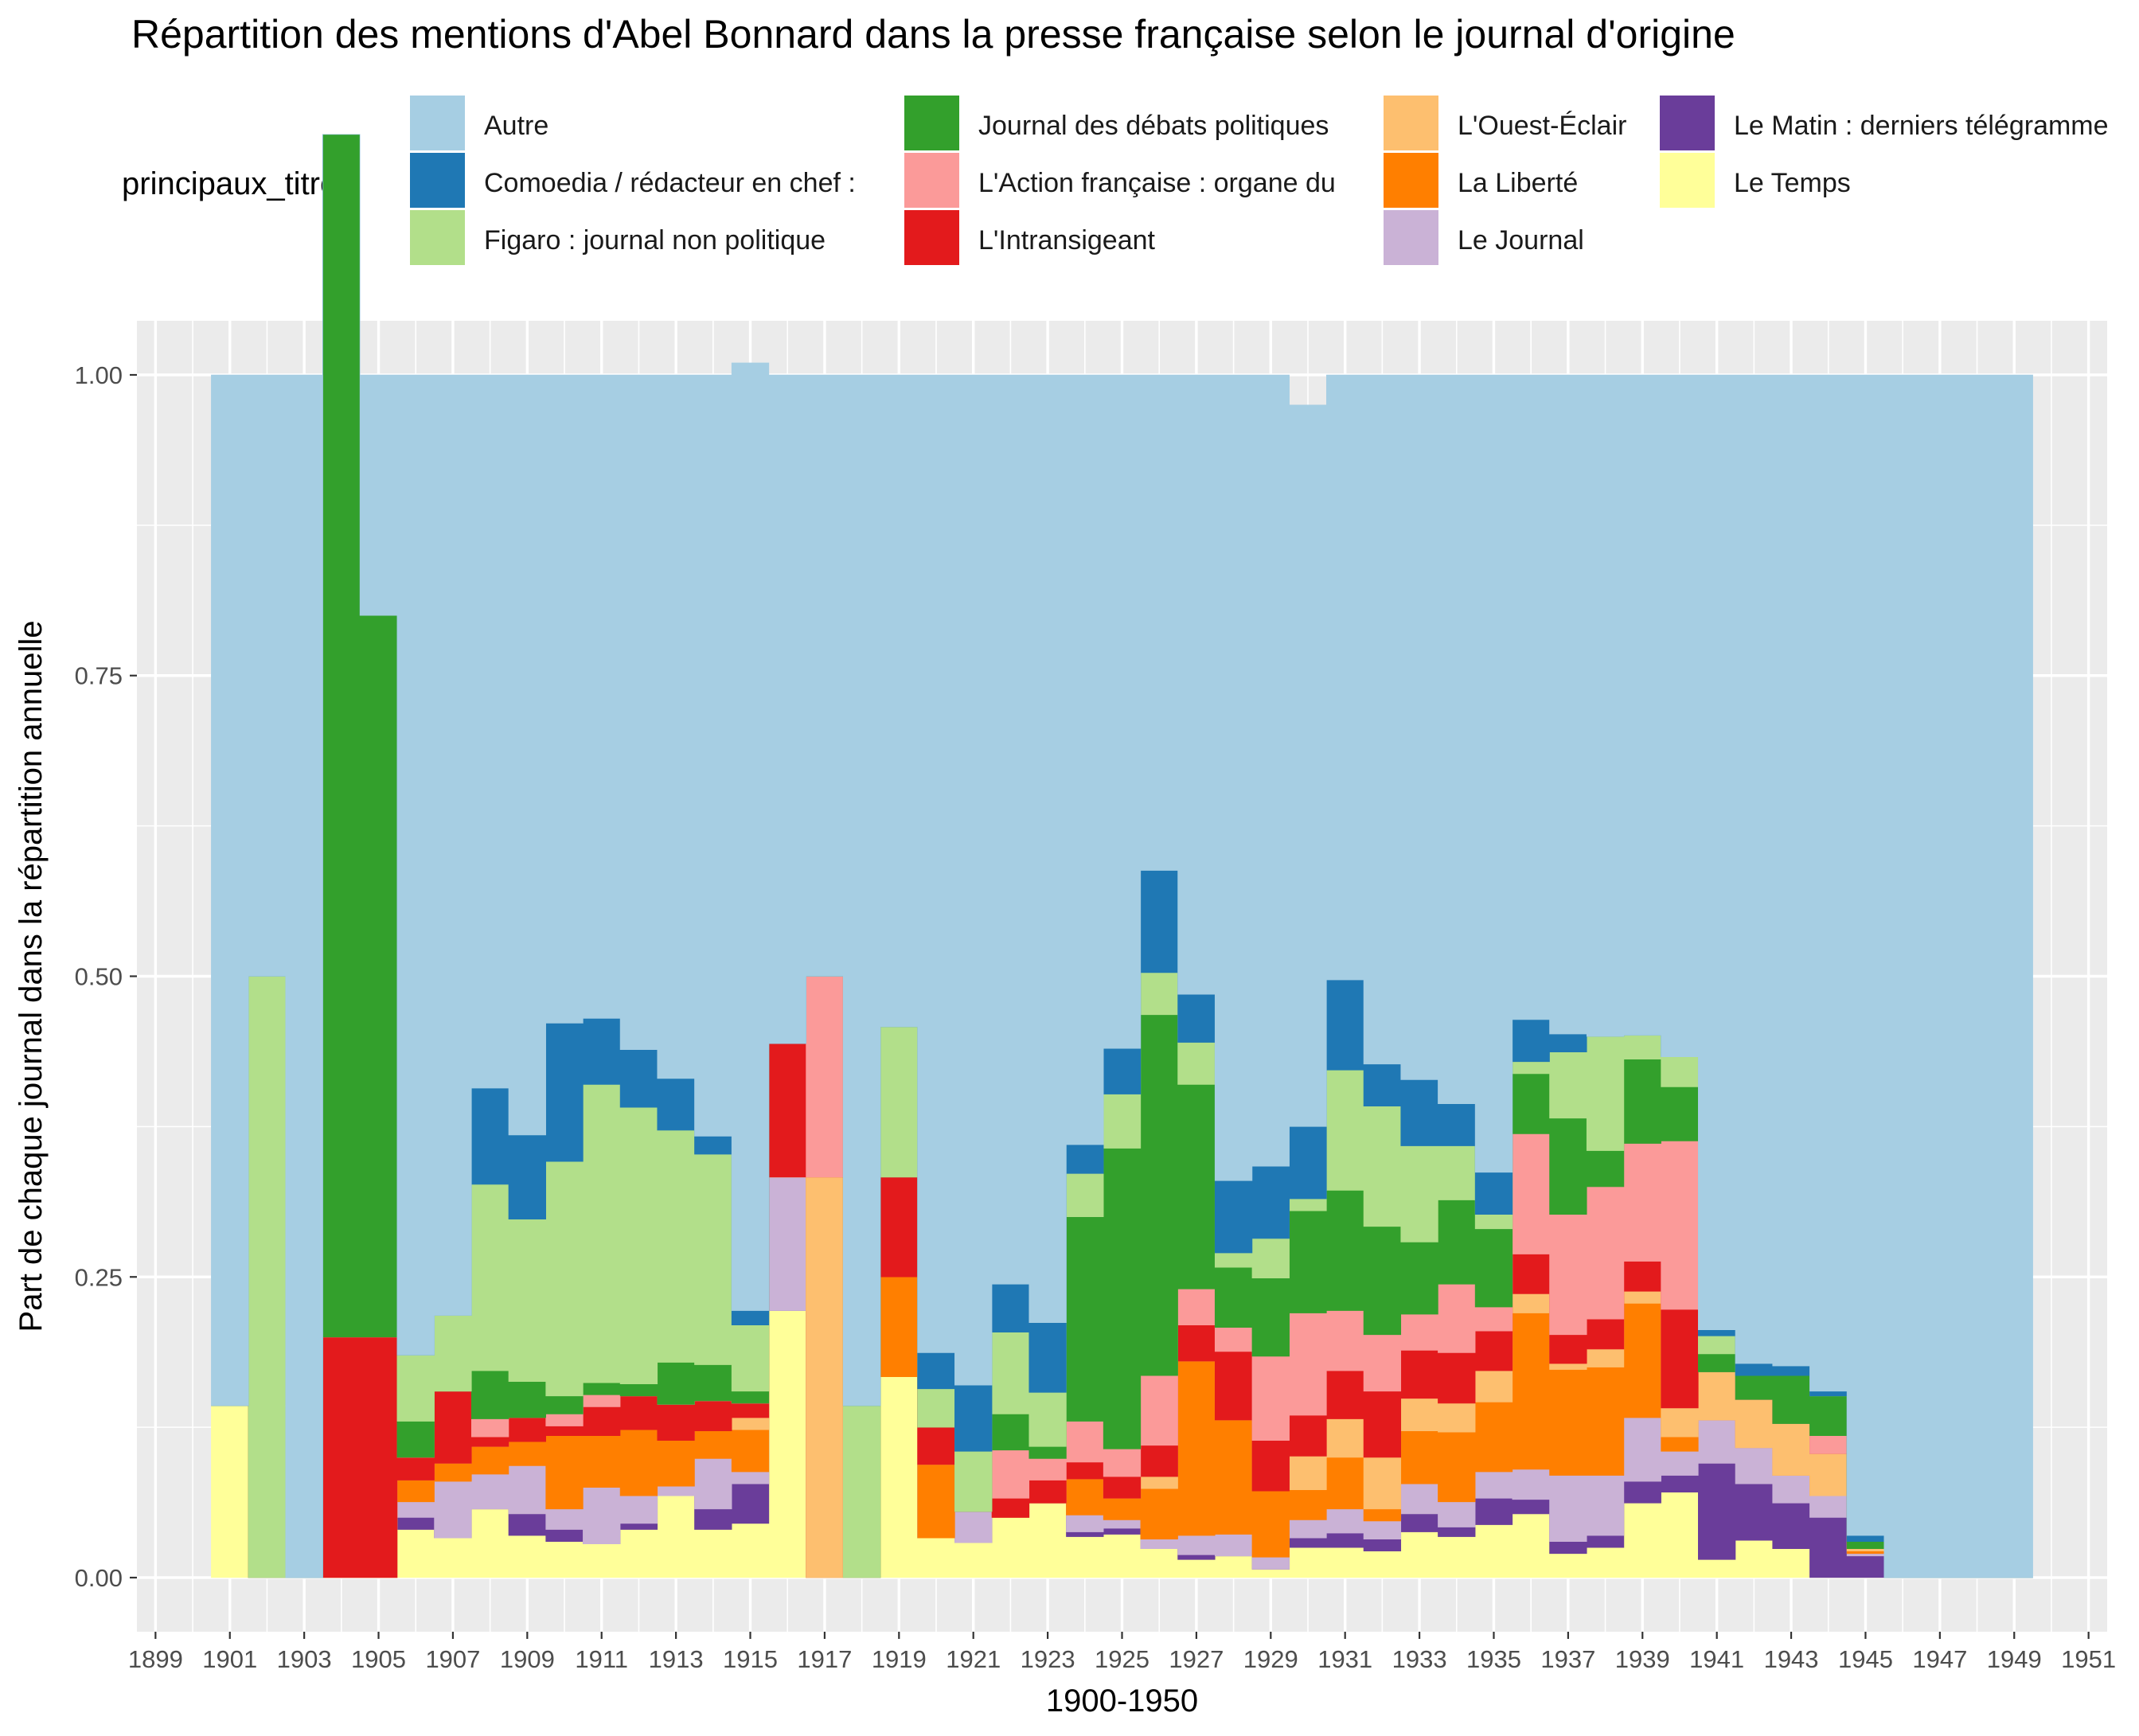 Image resolution: width=2139 pixels, height=1736 pixels. I want to click on legend-label: Journal des débats politiques, so click(1153, 126).